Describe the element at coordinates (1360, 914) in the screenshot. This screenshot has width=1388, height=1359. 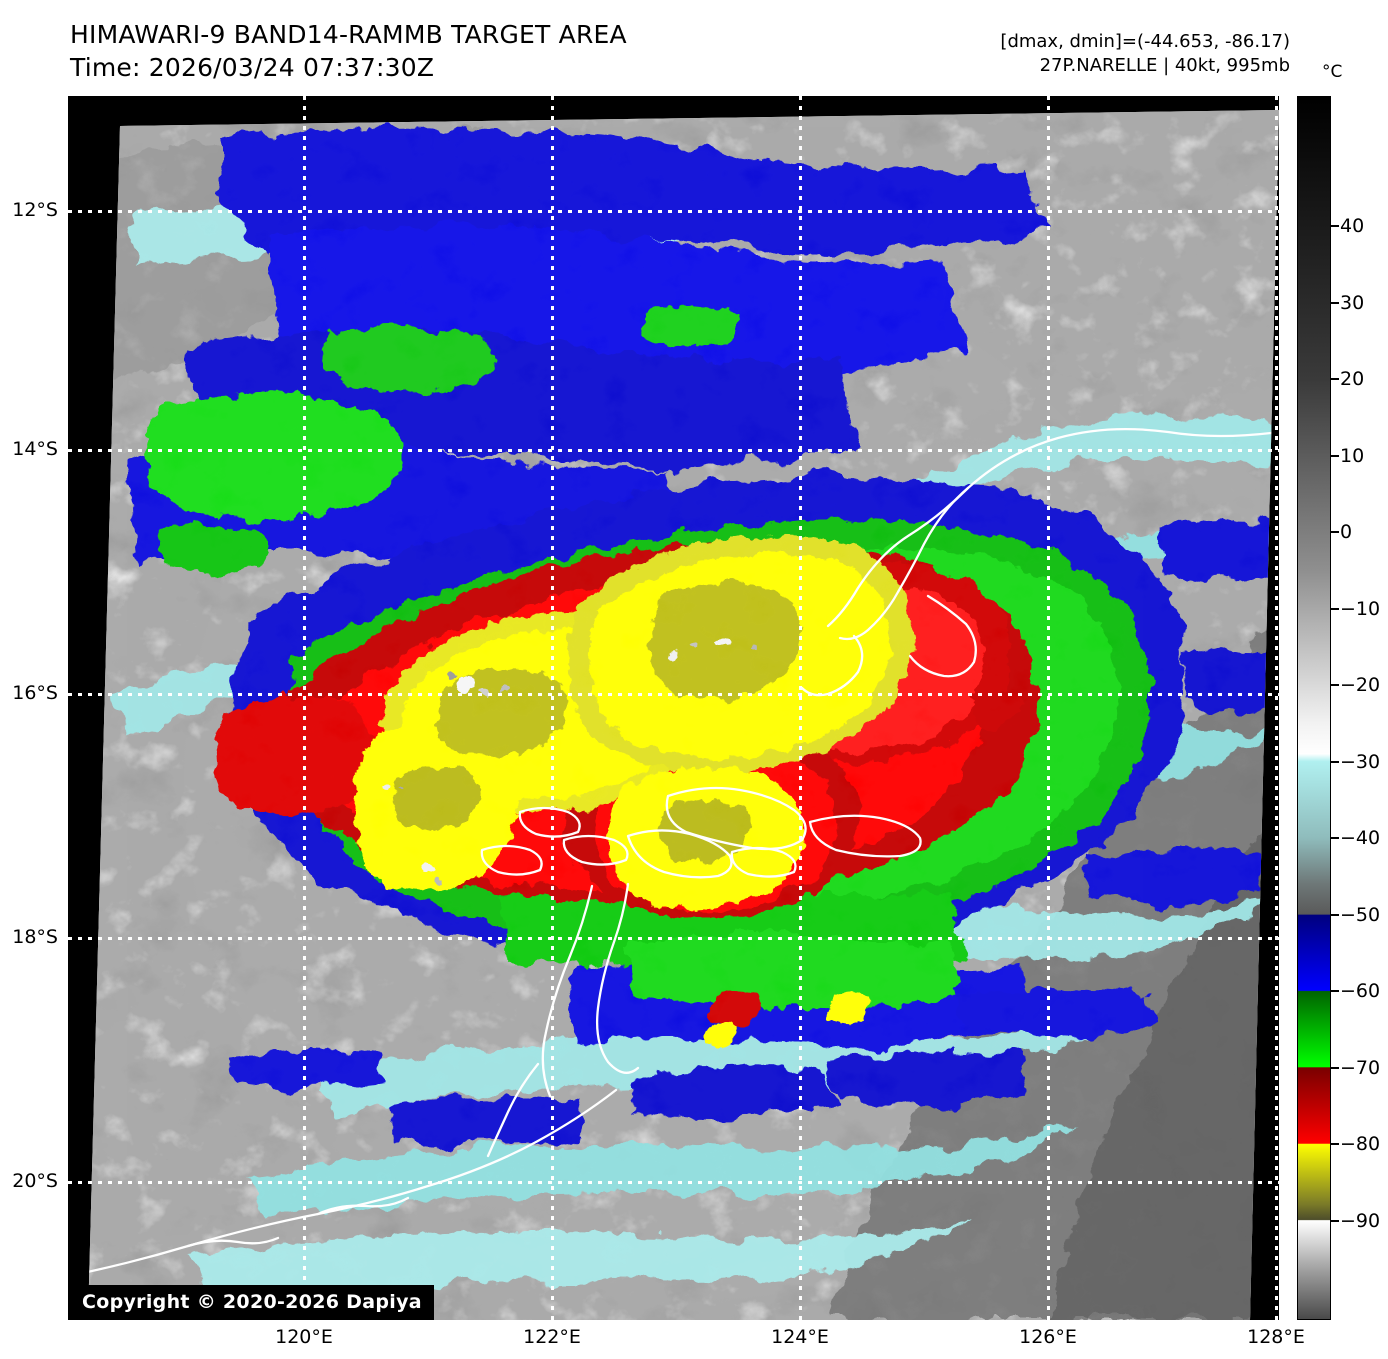
I see `colorbar-tick-label-9: −50` at that location.